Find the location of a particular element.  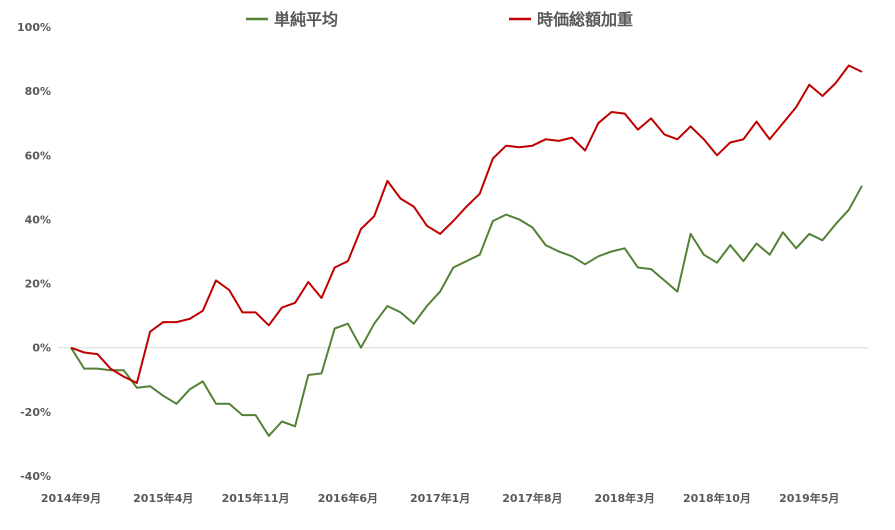

x-tick-label: 2017年1月 is located at coordinates (440, 498).